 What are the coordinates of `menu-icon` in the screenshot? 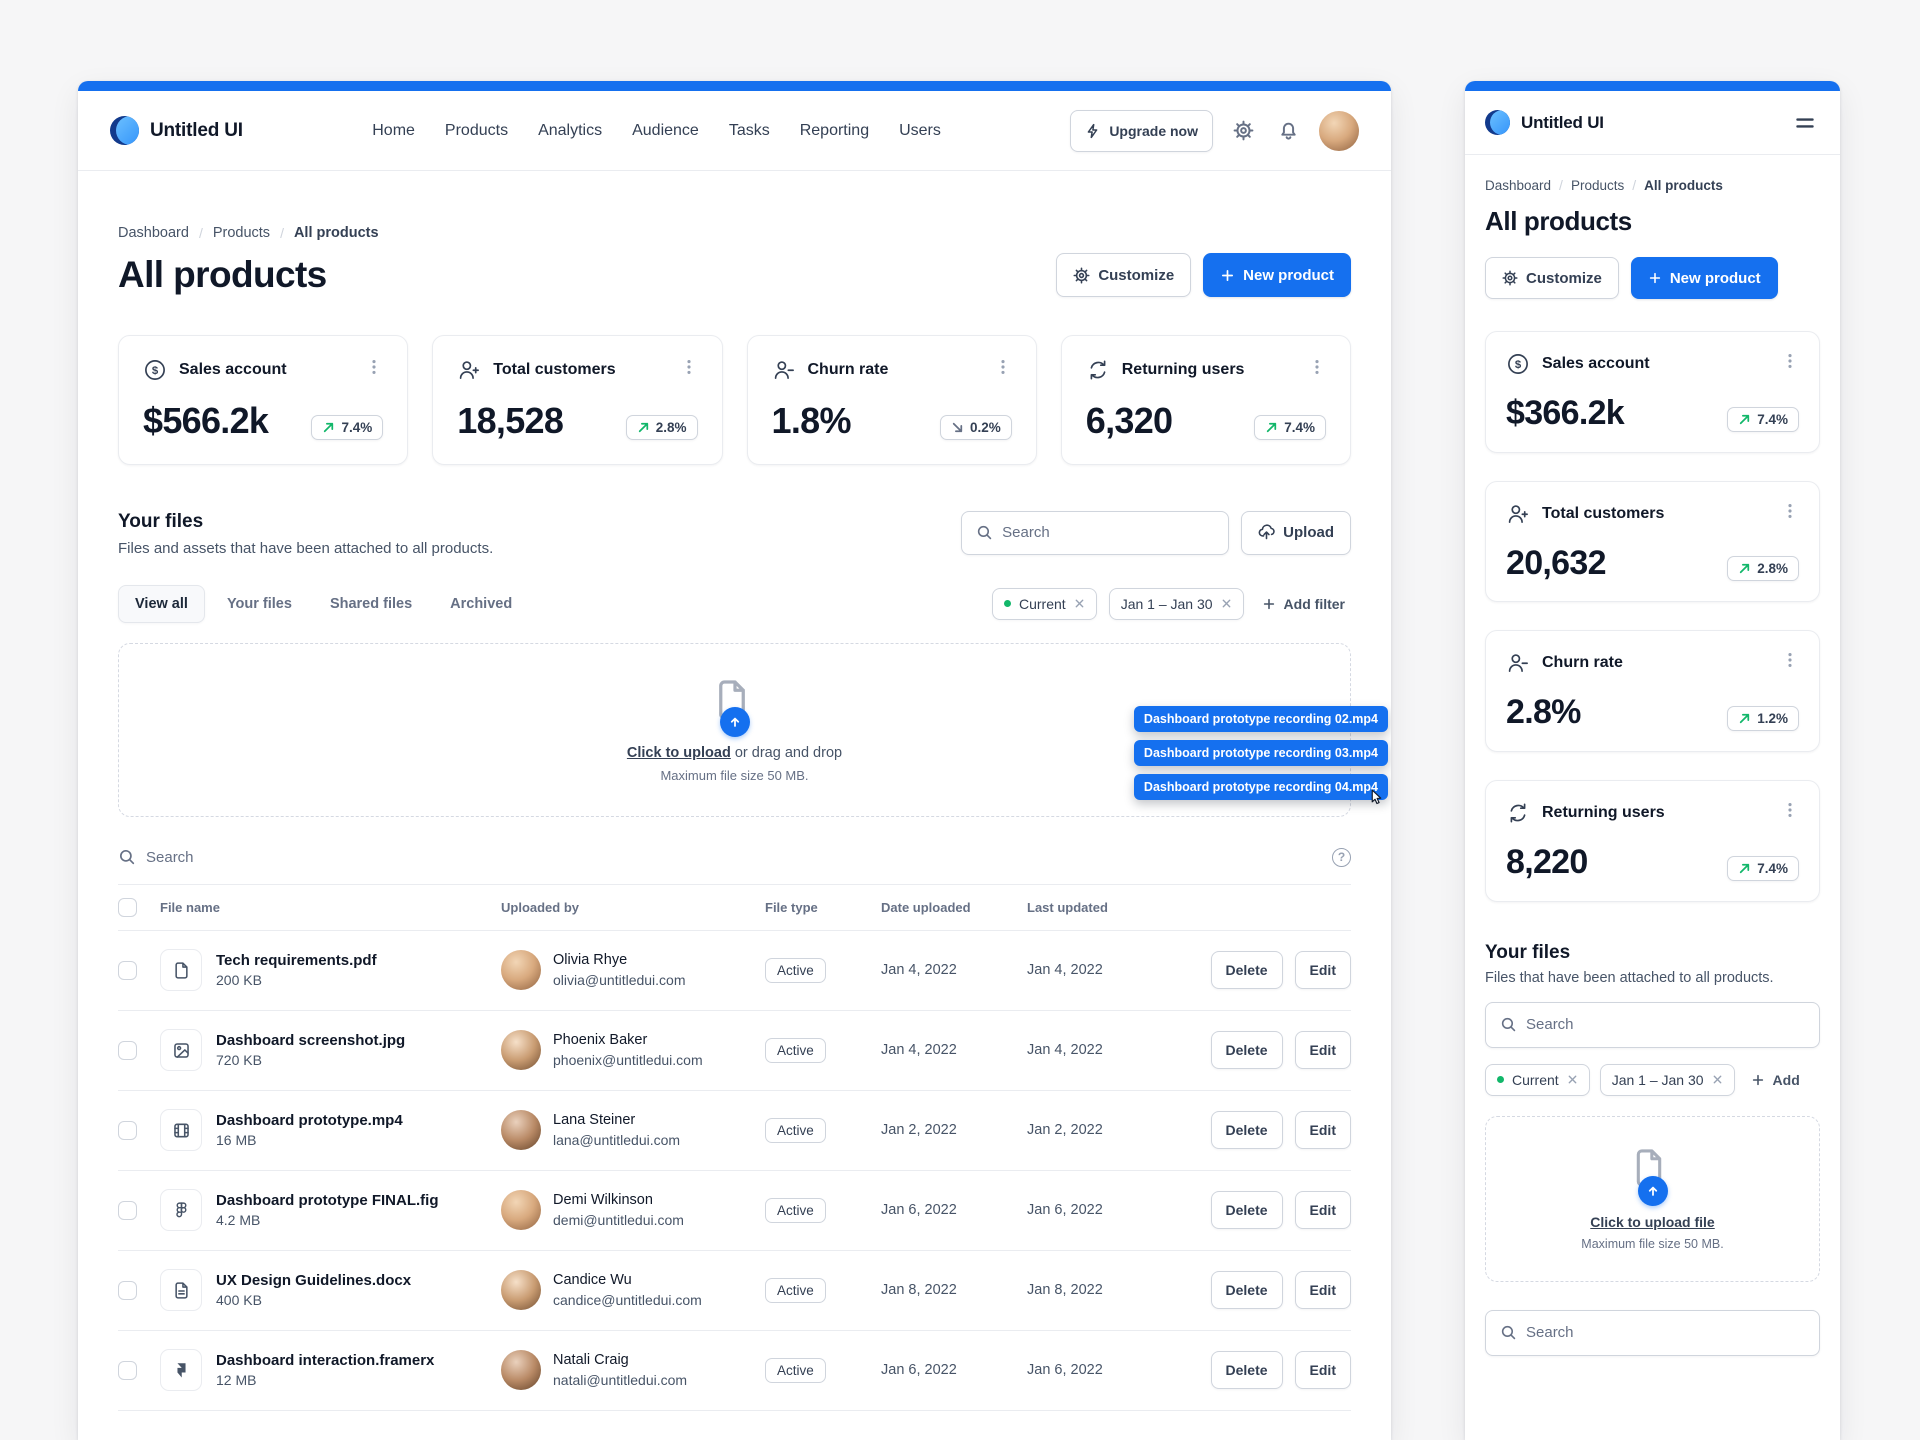 It's located at (1805, 123).